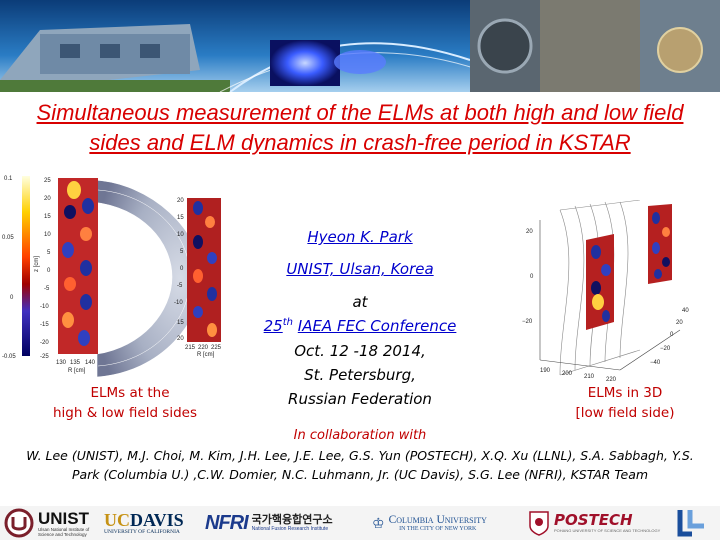 The image size is (720, 540). I want to click on conference-date: Oct. 12 -18 2014,, so click(360, 351).